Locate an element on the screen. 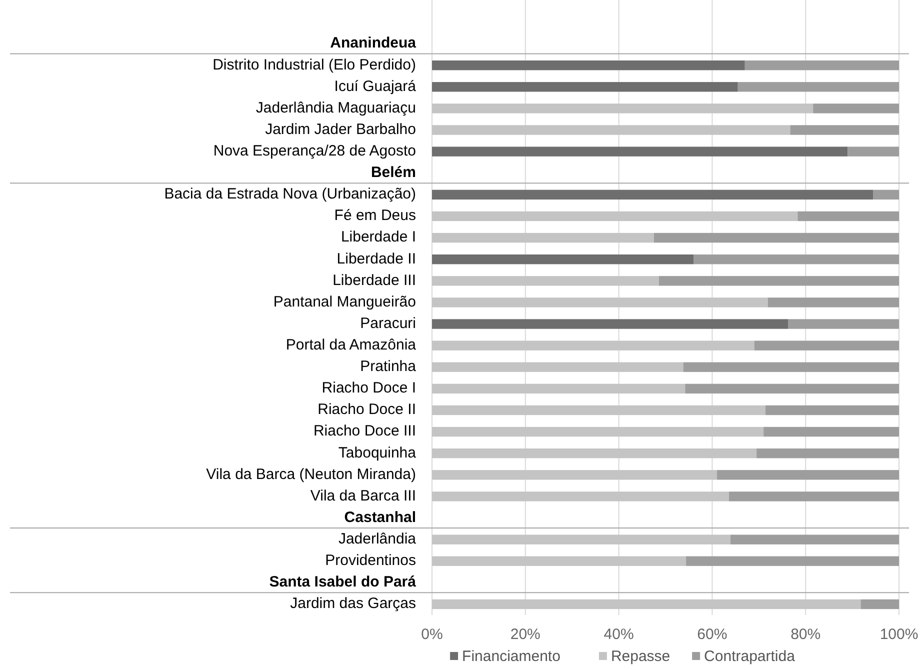  y-tick-label: Castanhal is located at coordinates (380, 517).